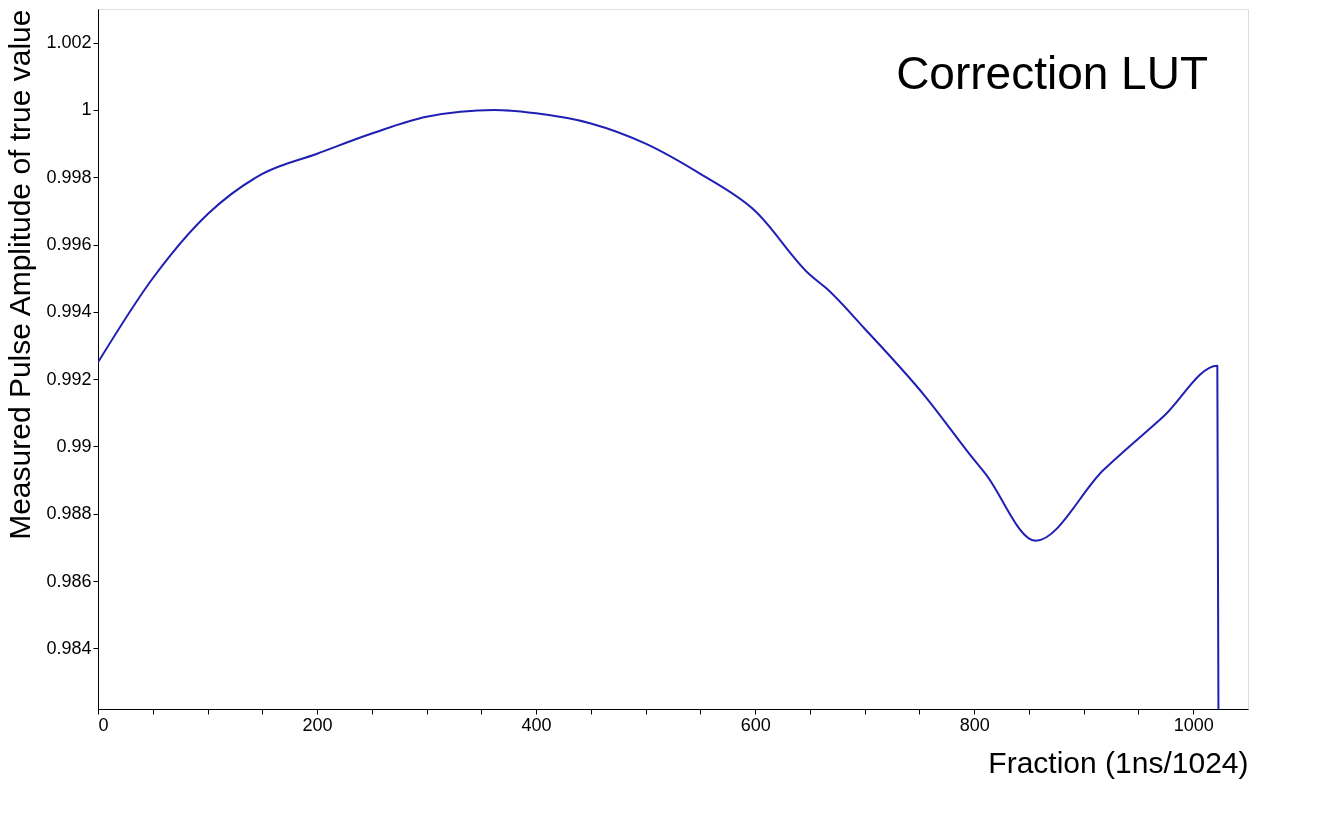 This screenshot has height=838, width=1340. I want to click on y-tick-label: 0.992, so click(69, 378).